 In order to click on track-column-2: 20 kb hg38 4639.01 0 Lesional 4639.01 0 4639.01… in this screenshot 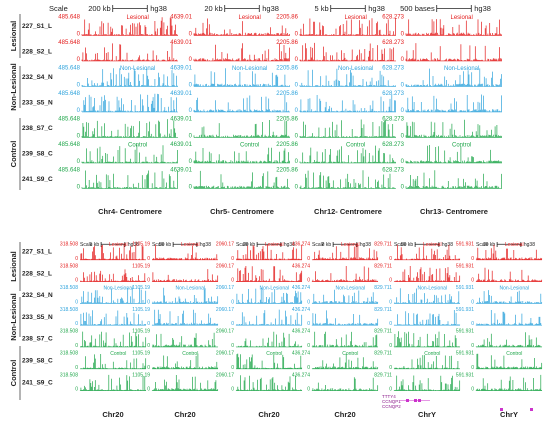, I will do `click(230, 110)`.